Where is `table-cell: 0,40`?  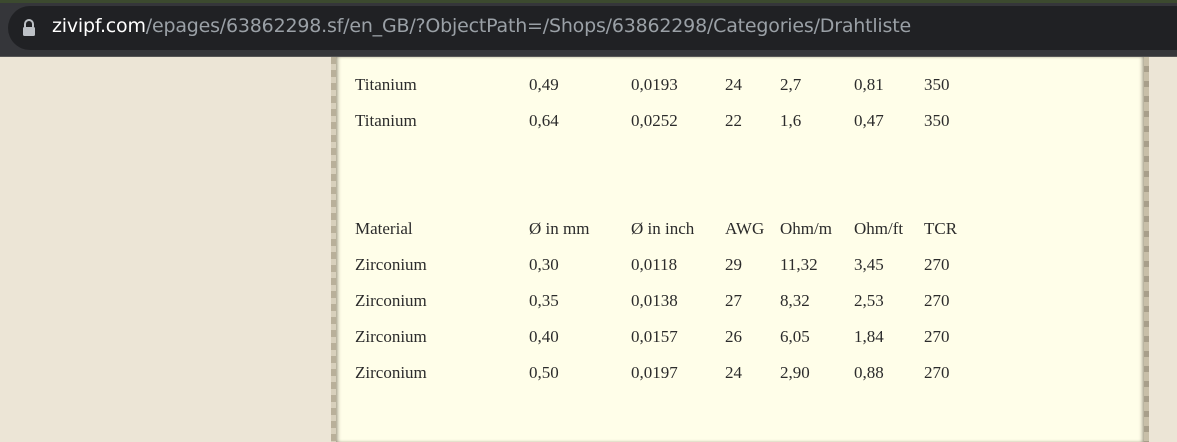
table-cell: 0,40 is located at coordinates (544, 336).